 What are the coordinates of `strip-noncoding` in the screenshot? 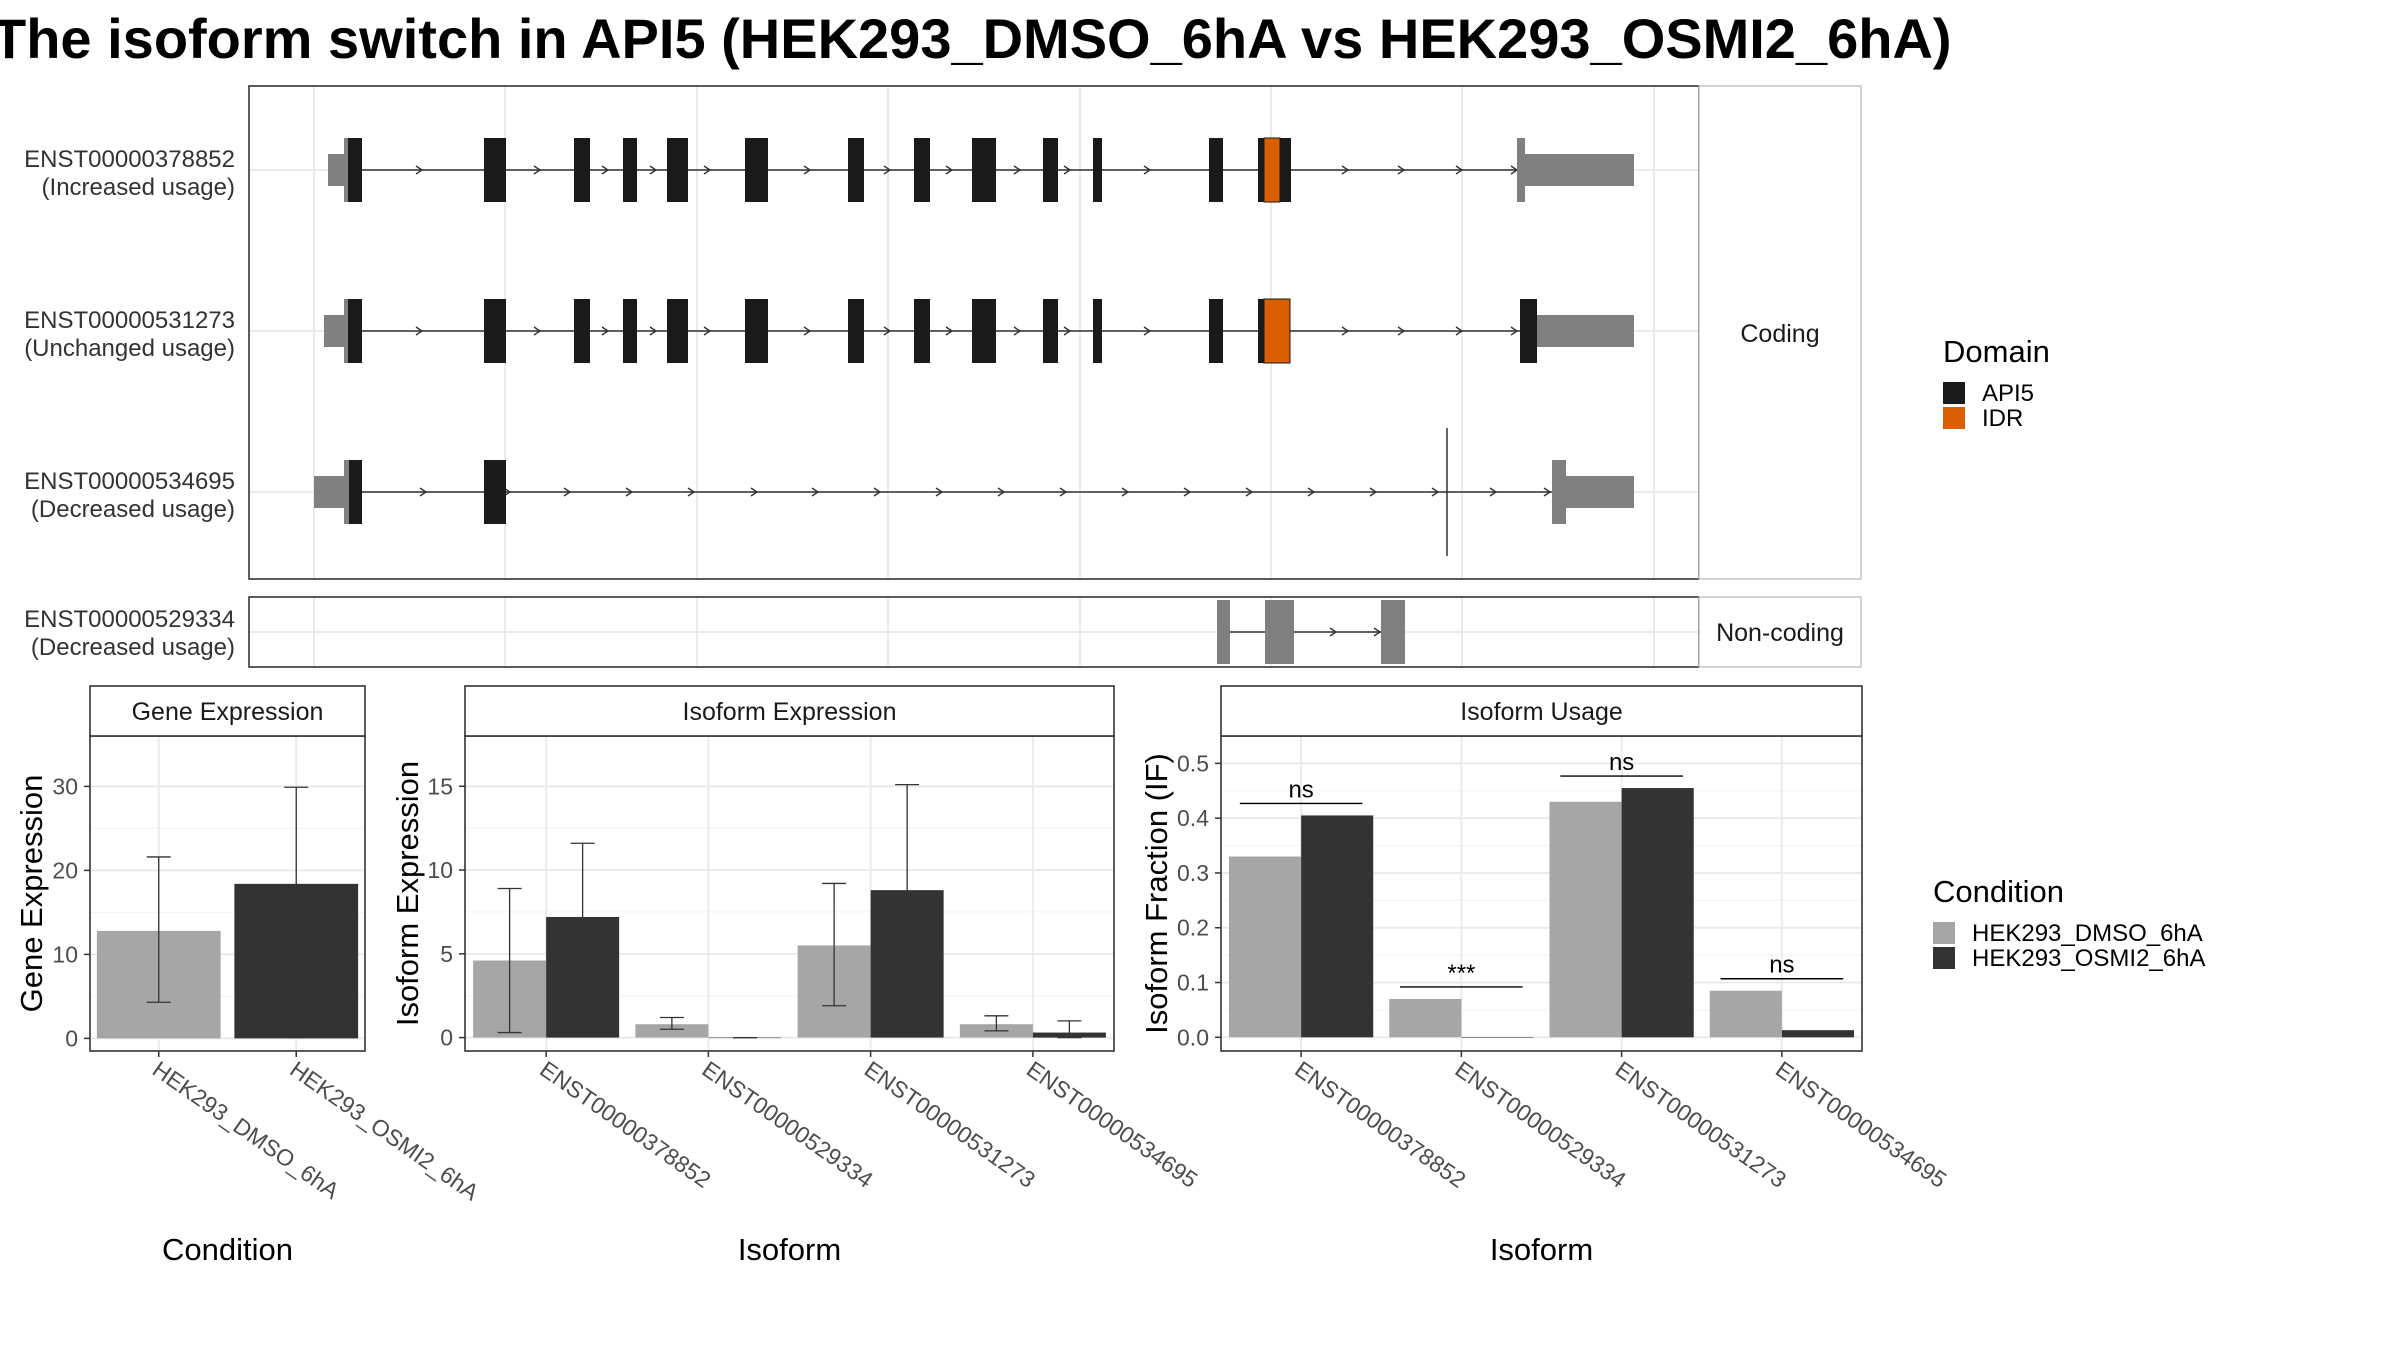 It's located at (1780, 632).